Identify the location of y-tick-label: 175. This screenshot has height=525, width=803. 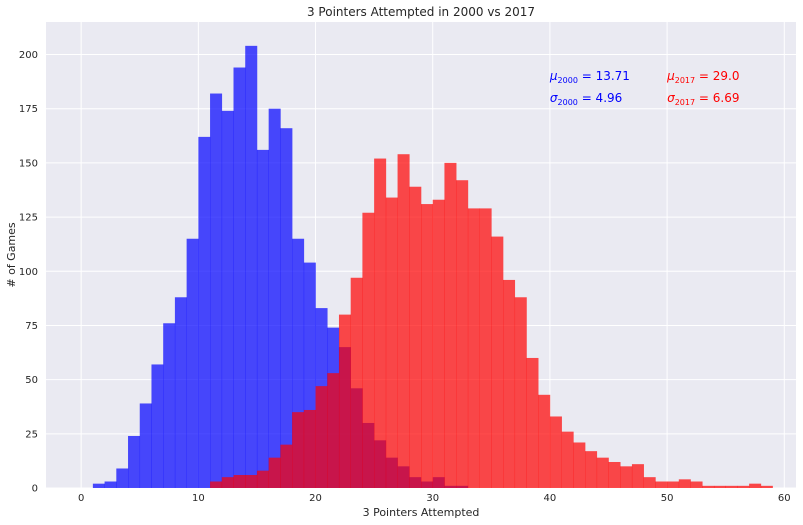
(28, 109).